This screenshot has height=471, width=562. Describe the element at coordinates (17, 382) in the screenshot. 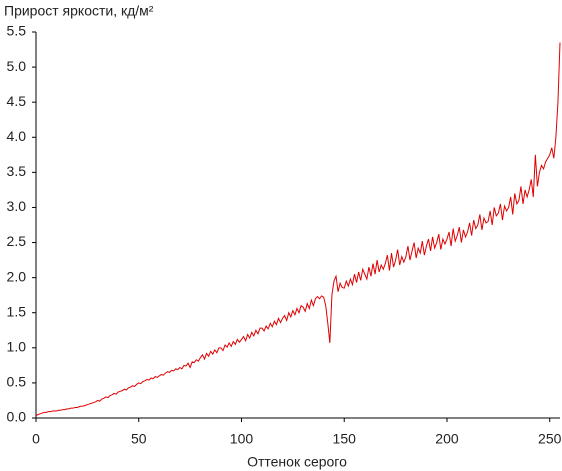

I see `y-tick-label: 0.5` at that location.